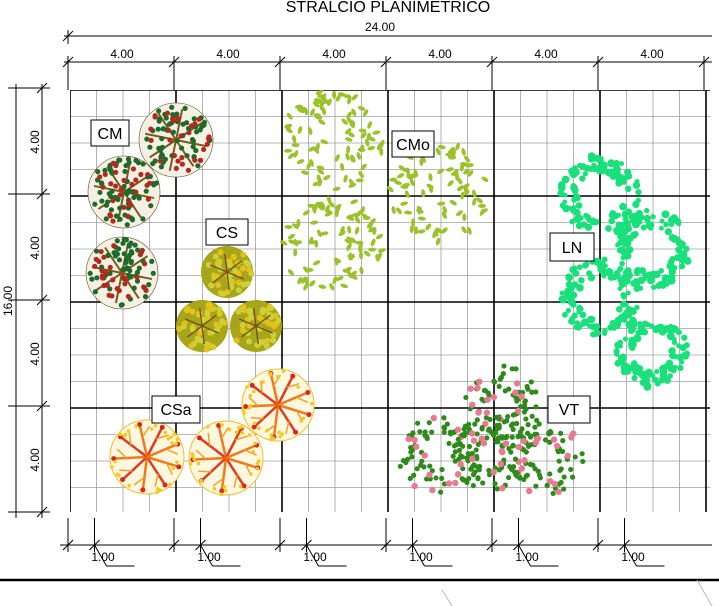  What do you see at coordinates (387, 68) in the screenshot?
I see `column-dimensions: 4.00 4.00 4.00 4.00 4.00 4.00` at bounding box center [387, 68].